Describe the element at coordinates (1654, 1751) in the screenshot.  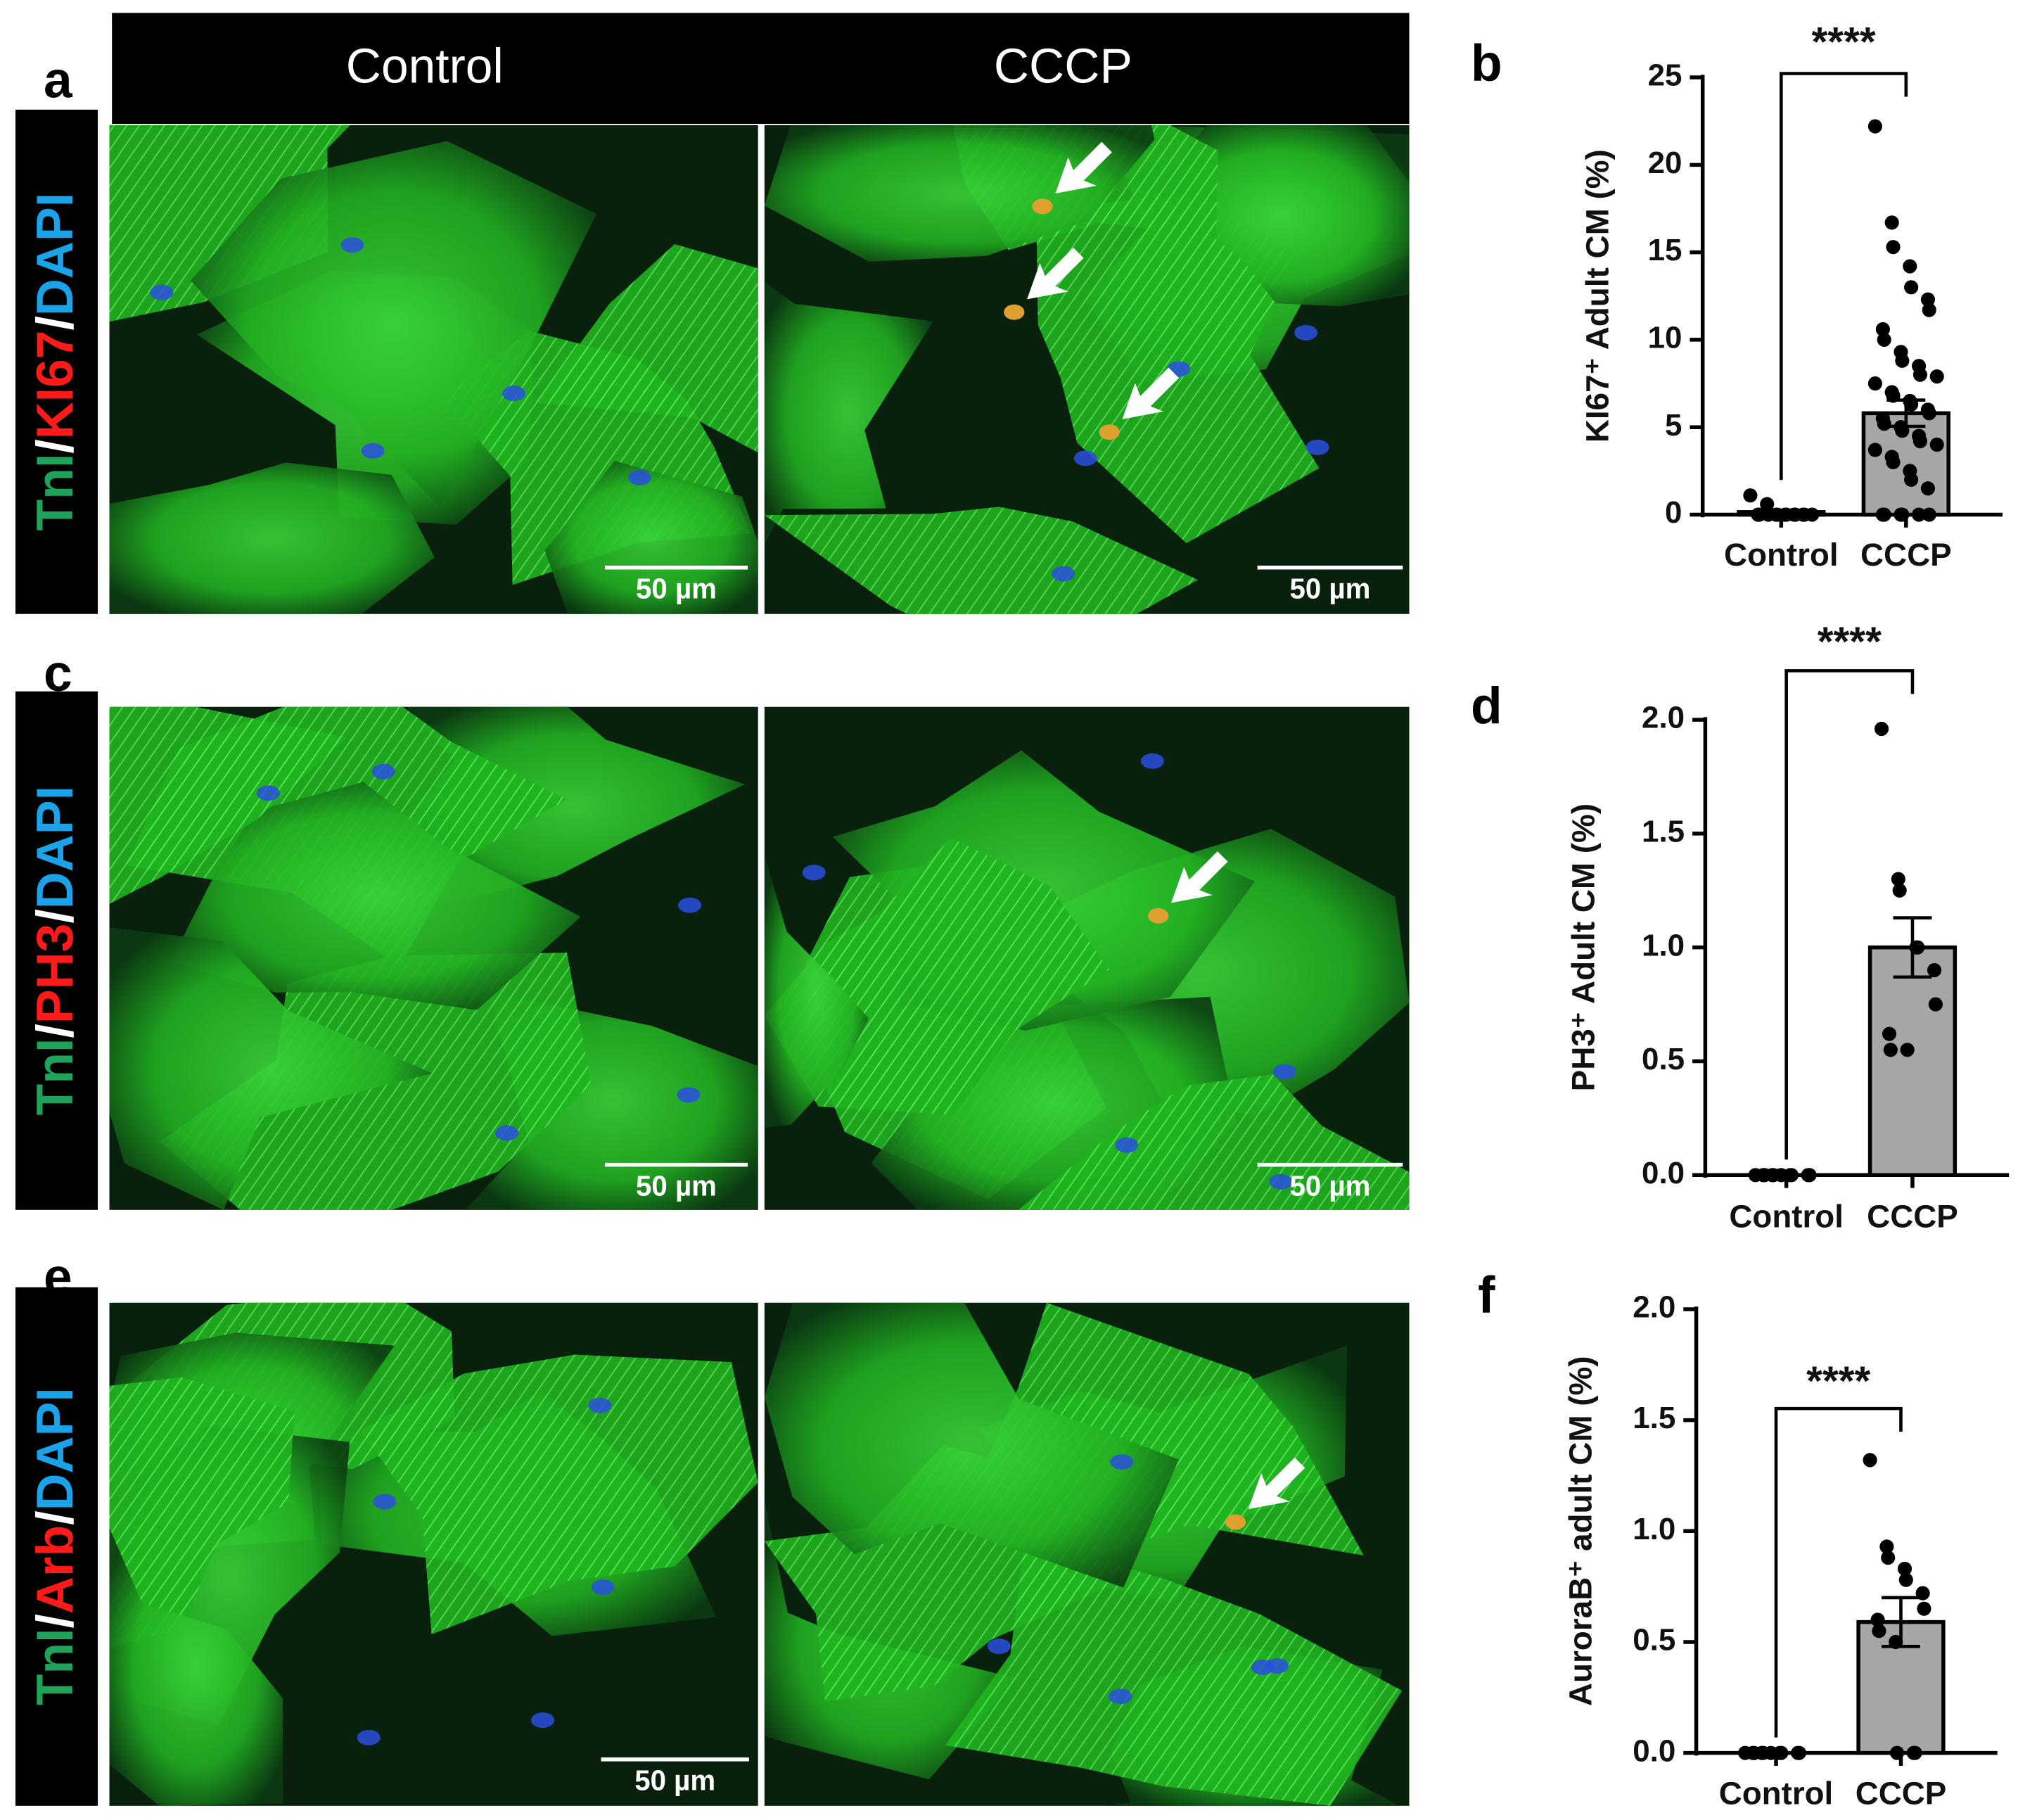
I see `y-tick-label: 0.0` at that location.